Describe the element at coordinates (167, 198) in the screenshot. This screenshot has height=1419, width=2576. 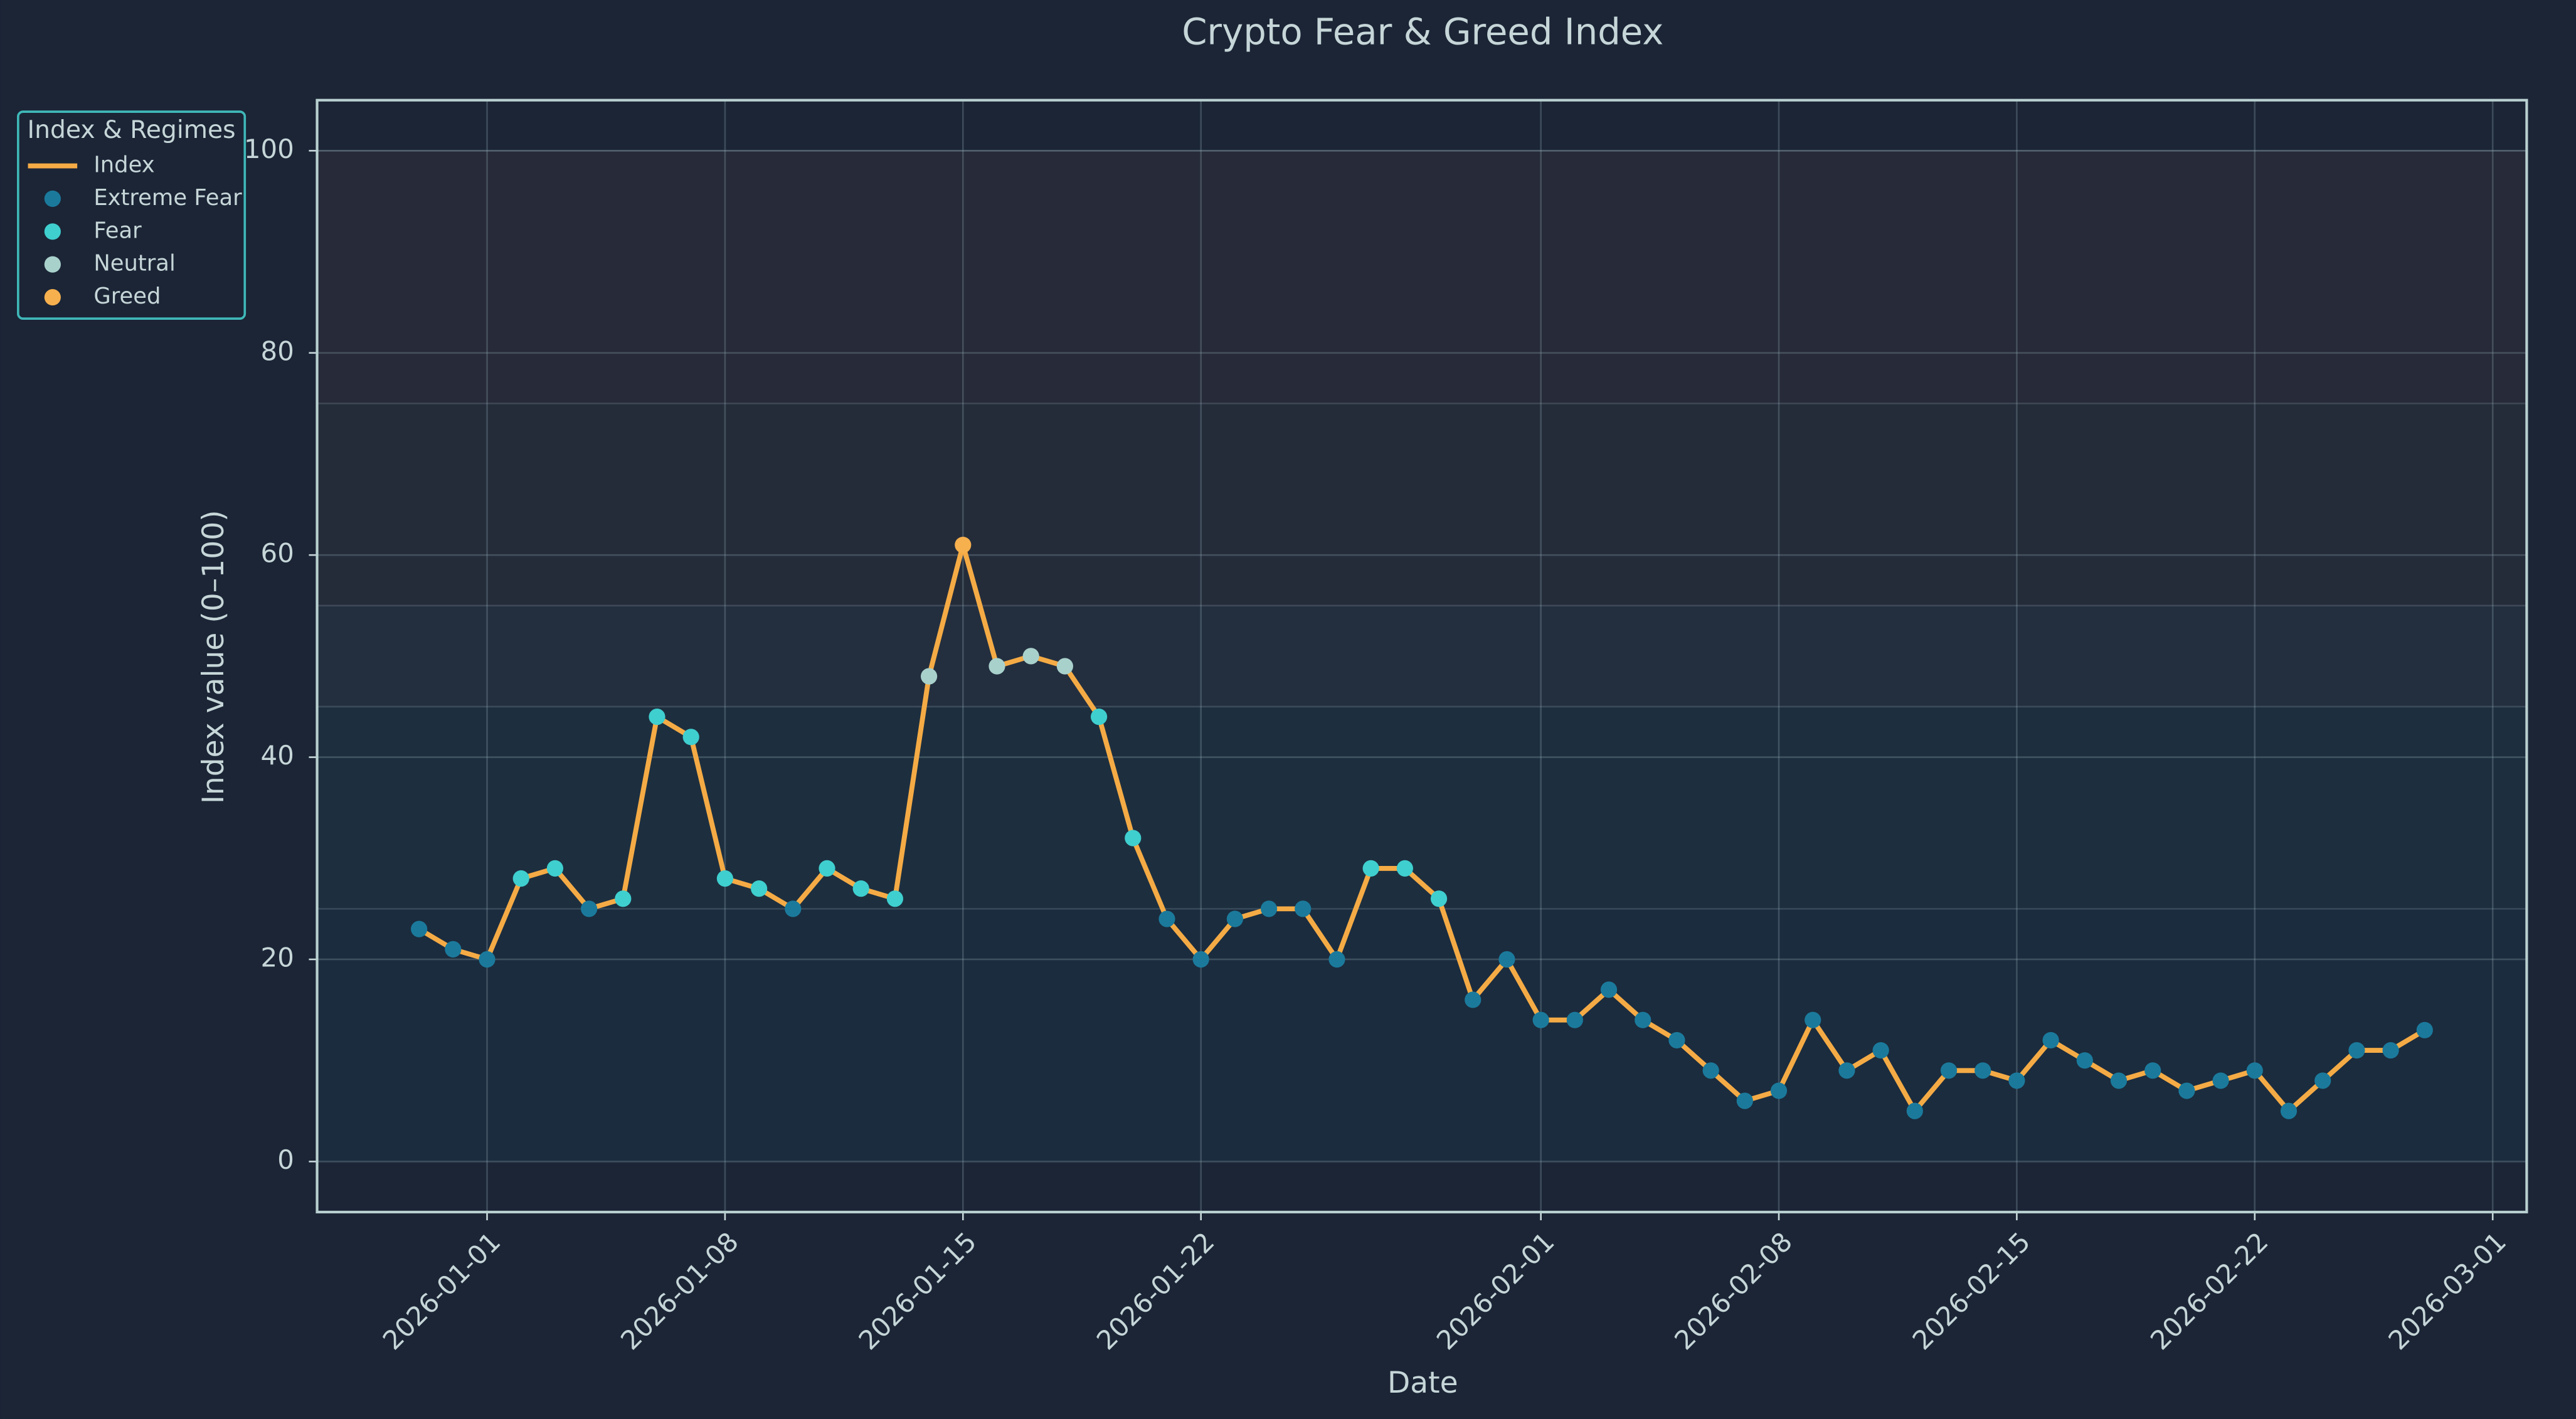
I see `legend-label: Extreme Fear` at that location.